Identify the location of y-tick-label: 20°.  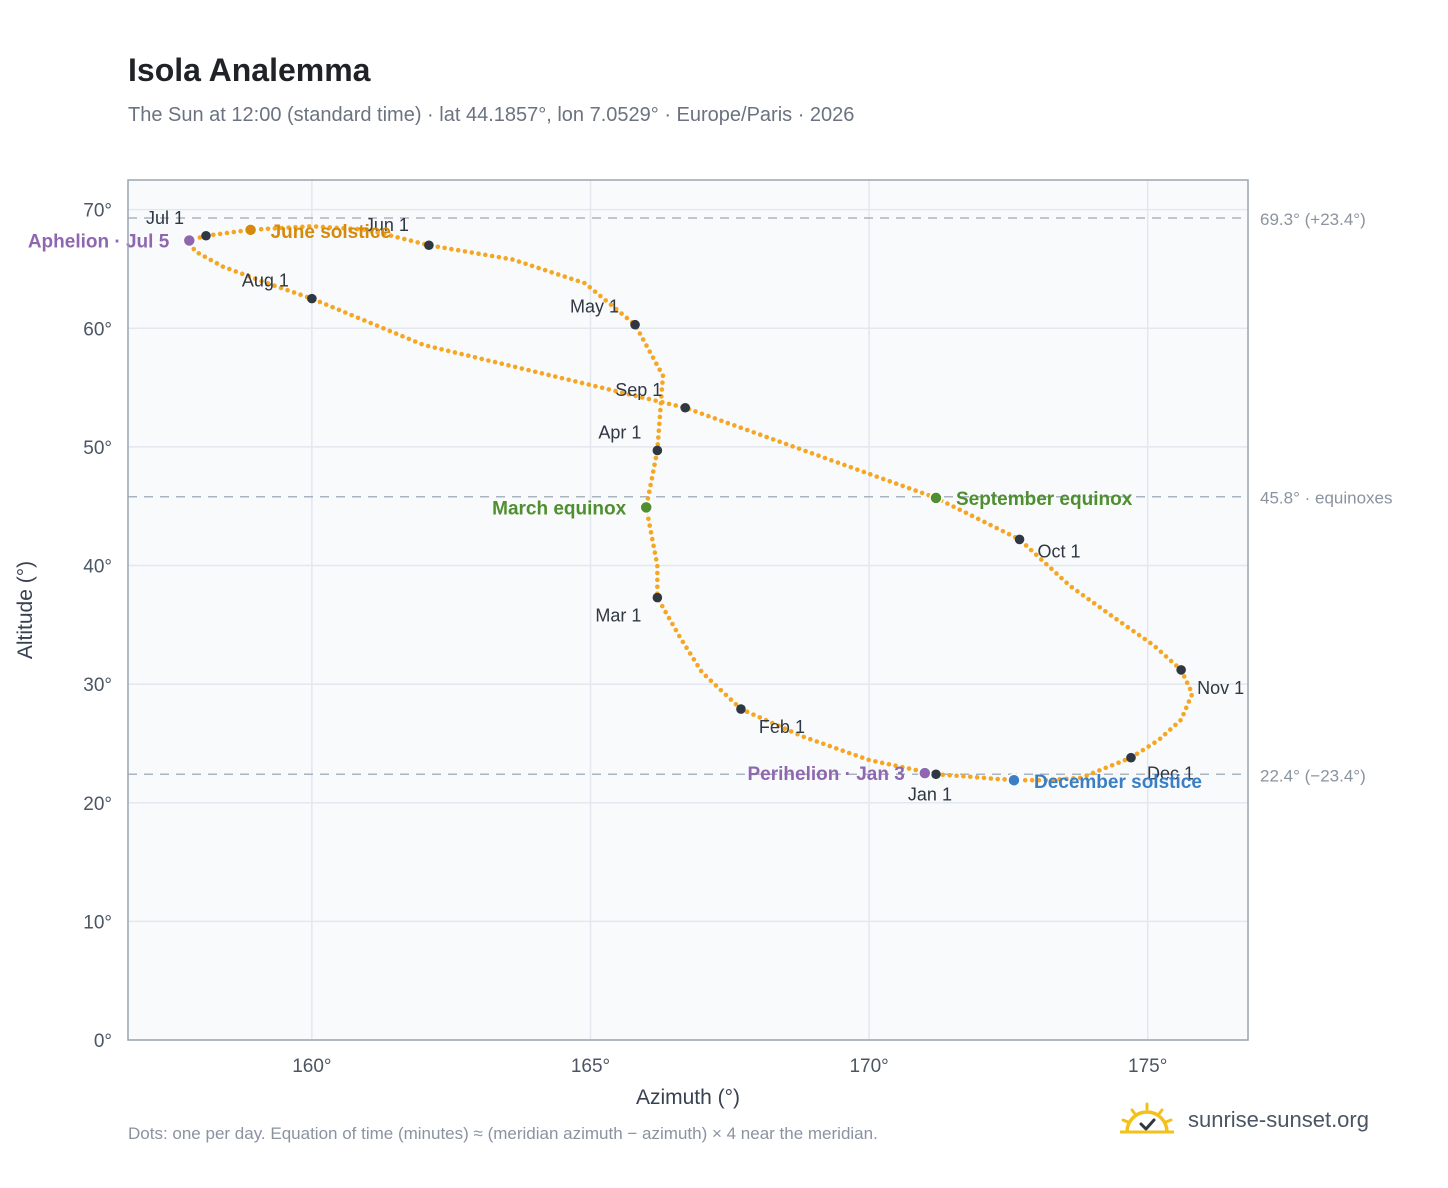
(97, 804).